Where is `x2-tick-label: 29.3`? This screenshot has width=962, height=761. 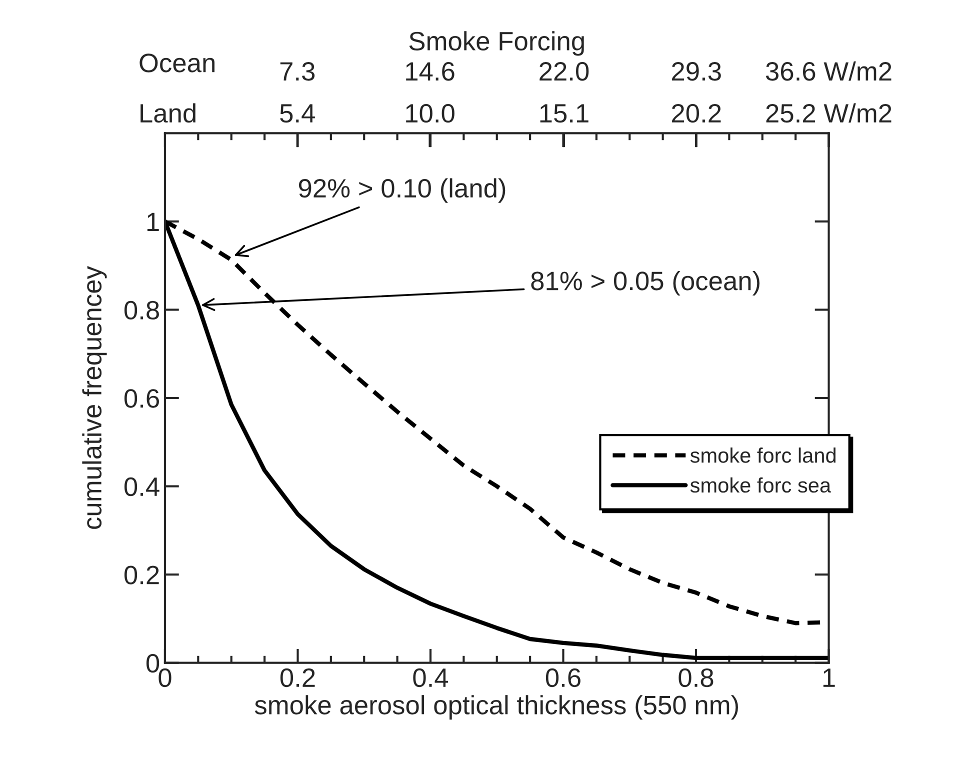 x2-tick-label: 29.3 is located at coordinates (696, 71).